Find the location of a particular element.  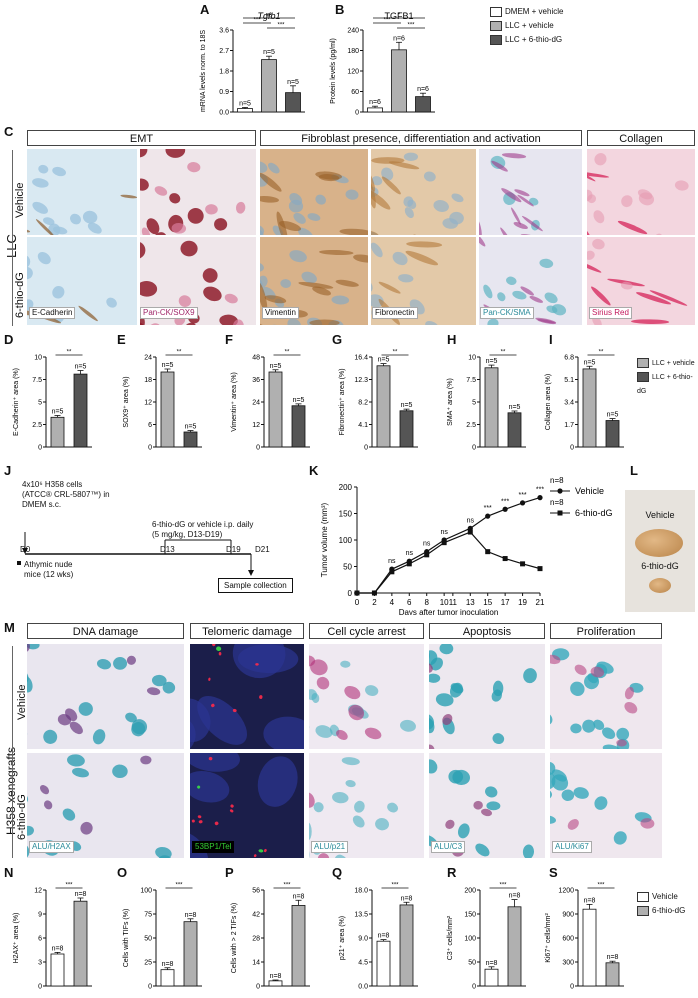

caption-53bp1-tel: 53BP1/Tel is located at coordinates (213, 847).